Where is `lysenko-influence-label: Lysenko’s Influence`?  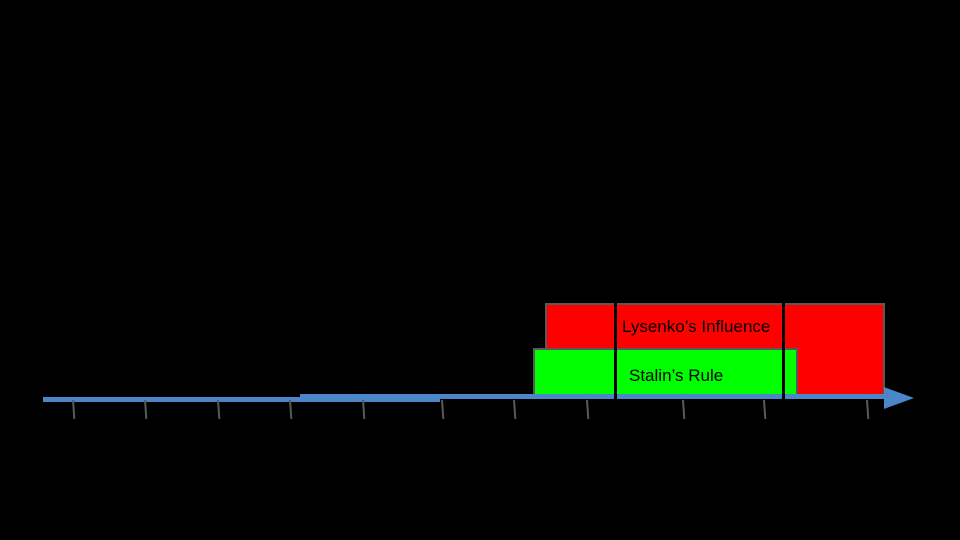
lysenko-influence-label: Lysenko’s Influence is located at coordinates (696, 326).